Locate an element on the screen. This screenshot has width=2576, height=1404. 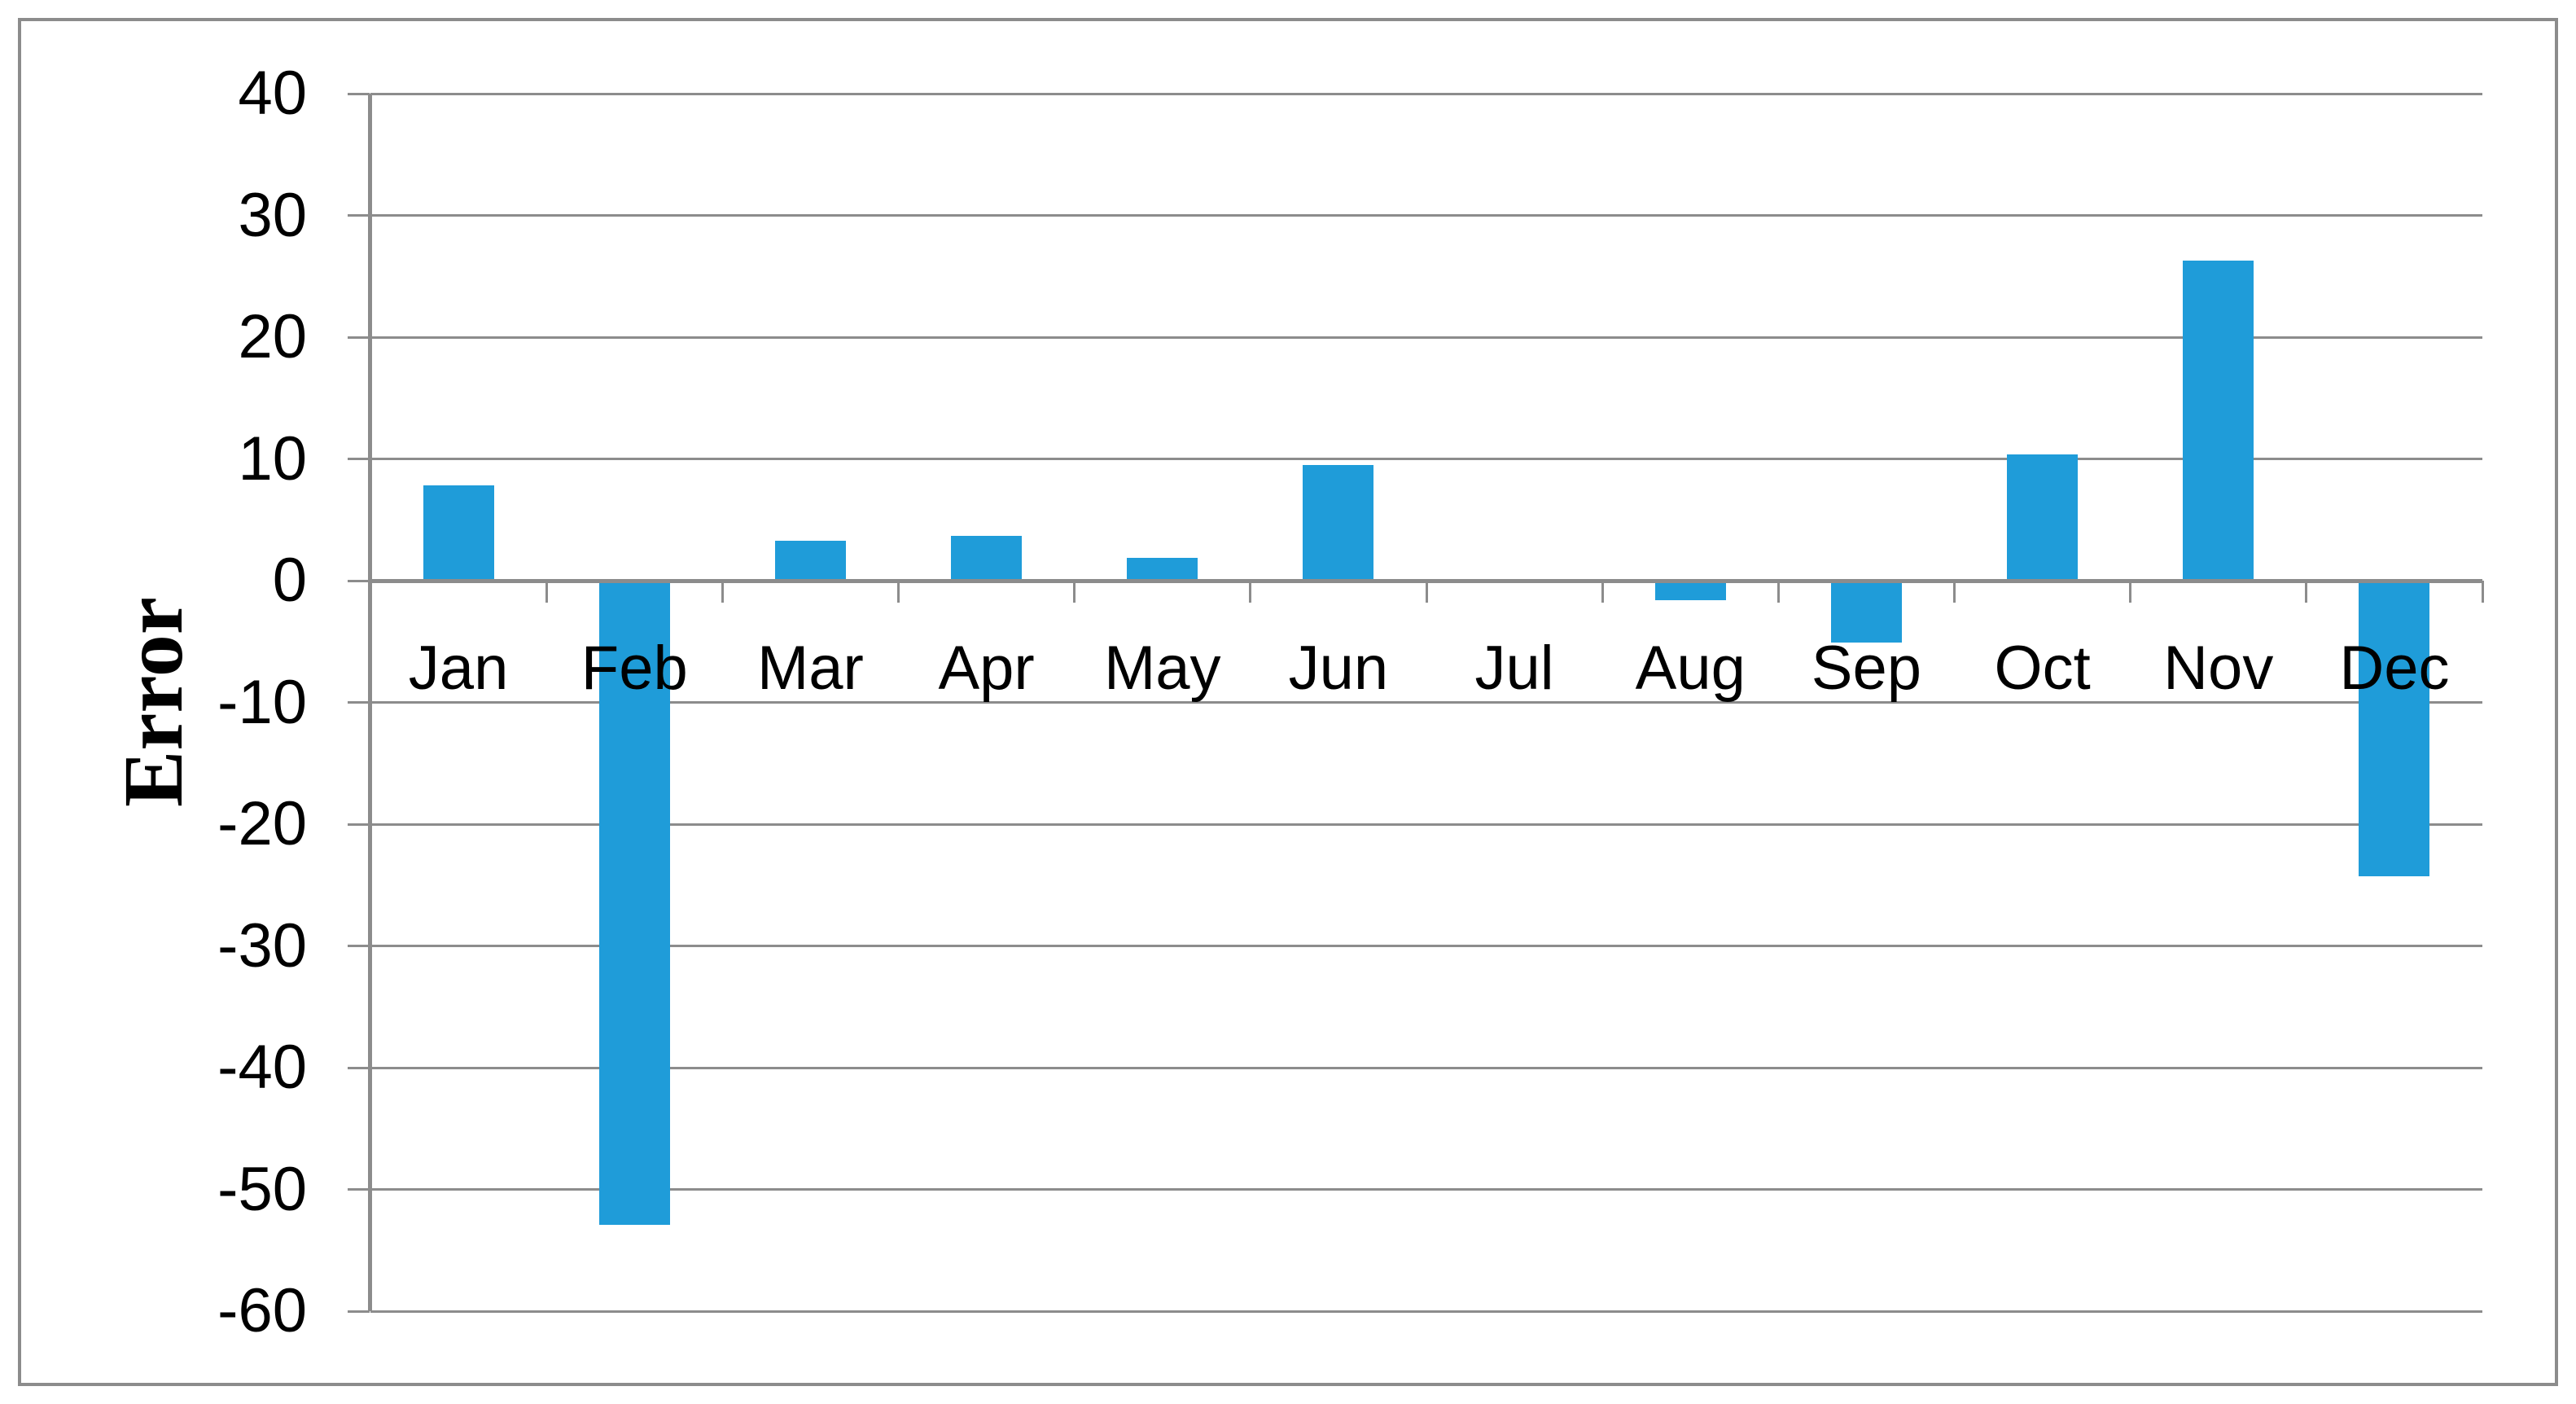
y-tick-label: 40 is located at coordinates (272, 93).